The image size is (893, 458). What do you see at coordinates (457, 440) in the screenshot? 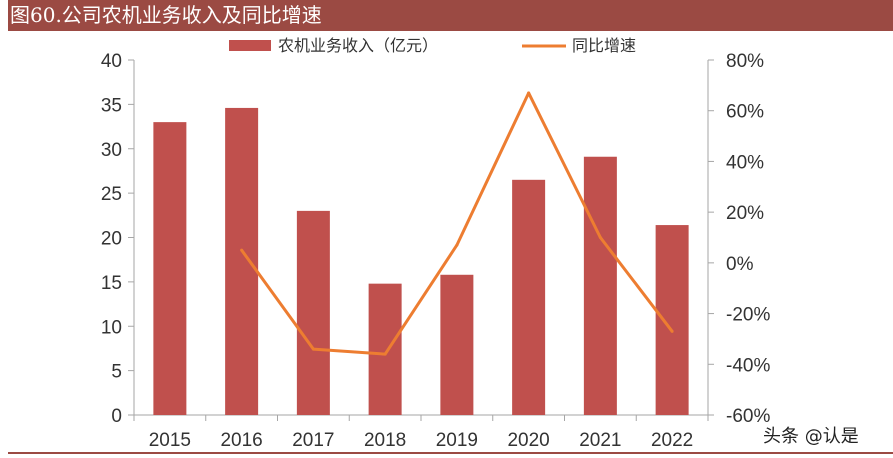
I see `x-tick-label: 2019` at bounding box center [457, 440].